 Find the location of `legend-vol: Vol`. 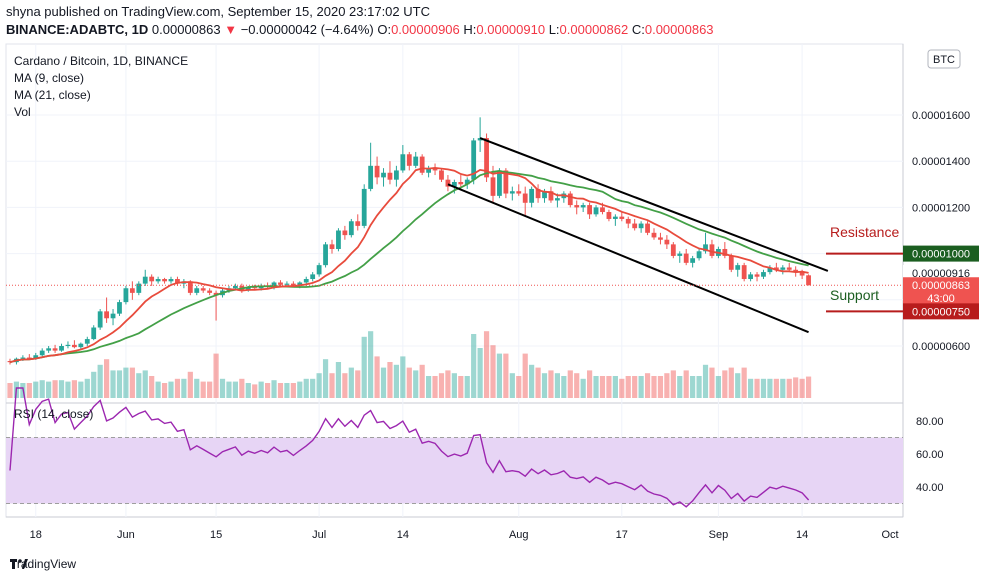

legend-vol: Vol is located at coordinates (22, 112).